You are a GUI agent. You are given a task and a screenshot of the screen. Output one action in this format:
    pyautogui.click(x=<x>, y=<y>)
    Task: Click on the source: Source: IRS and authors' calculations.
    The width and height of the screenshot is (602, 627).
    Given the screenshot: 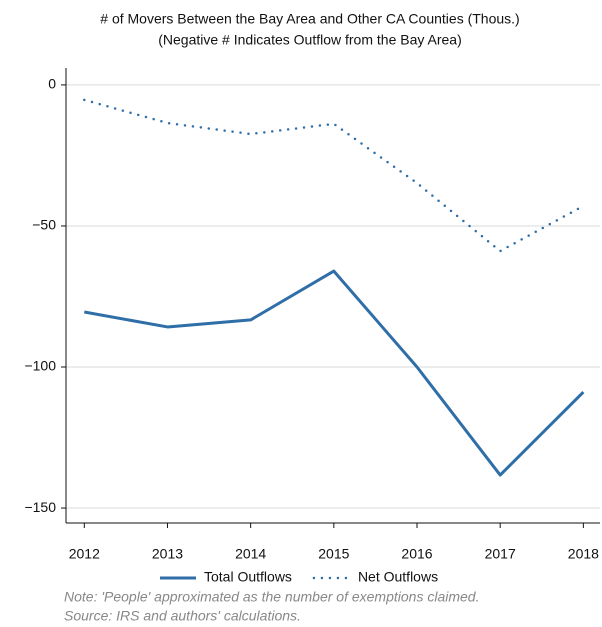 What is the action you would take?
    pyautogui.click(x=182, y=616)
    